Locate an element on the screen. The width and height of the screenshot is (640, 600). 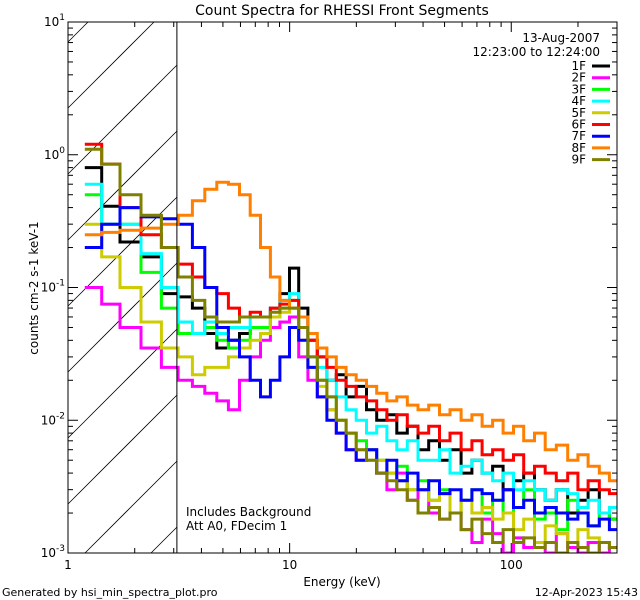
y-axis-label: counts cm-2 s-1 keV-1 is located at coordinates (34, 287).